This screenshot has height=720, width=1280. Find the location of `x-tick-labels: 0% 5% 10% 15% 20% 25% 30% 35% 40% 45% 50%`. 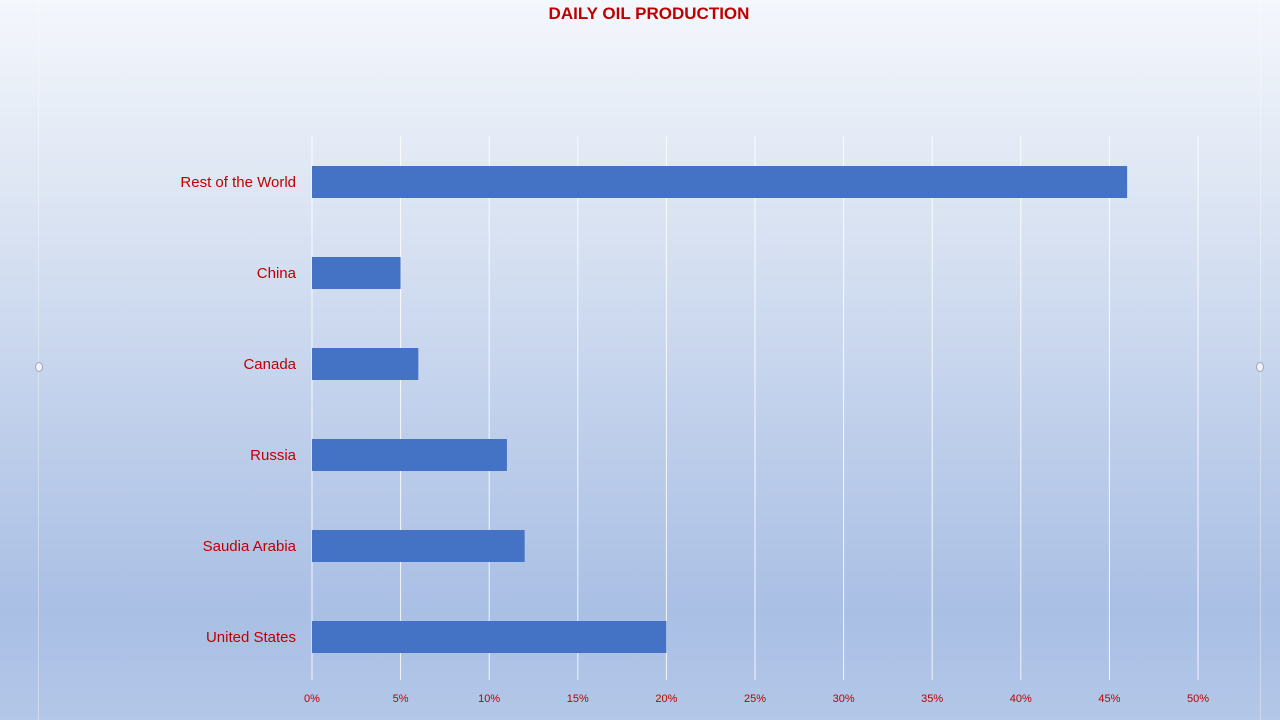

x-tick-labels: 0% 5% 10% 15% 20% 25% 30% 35% 40% 45% 50% is located at coordinates (756, 699).